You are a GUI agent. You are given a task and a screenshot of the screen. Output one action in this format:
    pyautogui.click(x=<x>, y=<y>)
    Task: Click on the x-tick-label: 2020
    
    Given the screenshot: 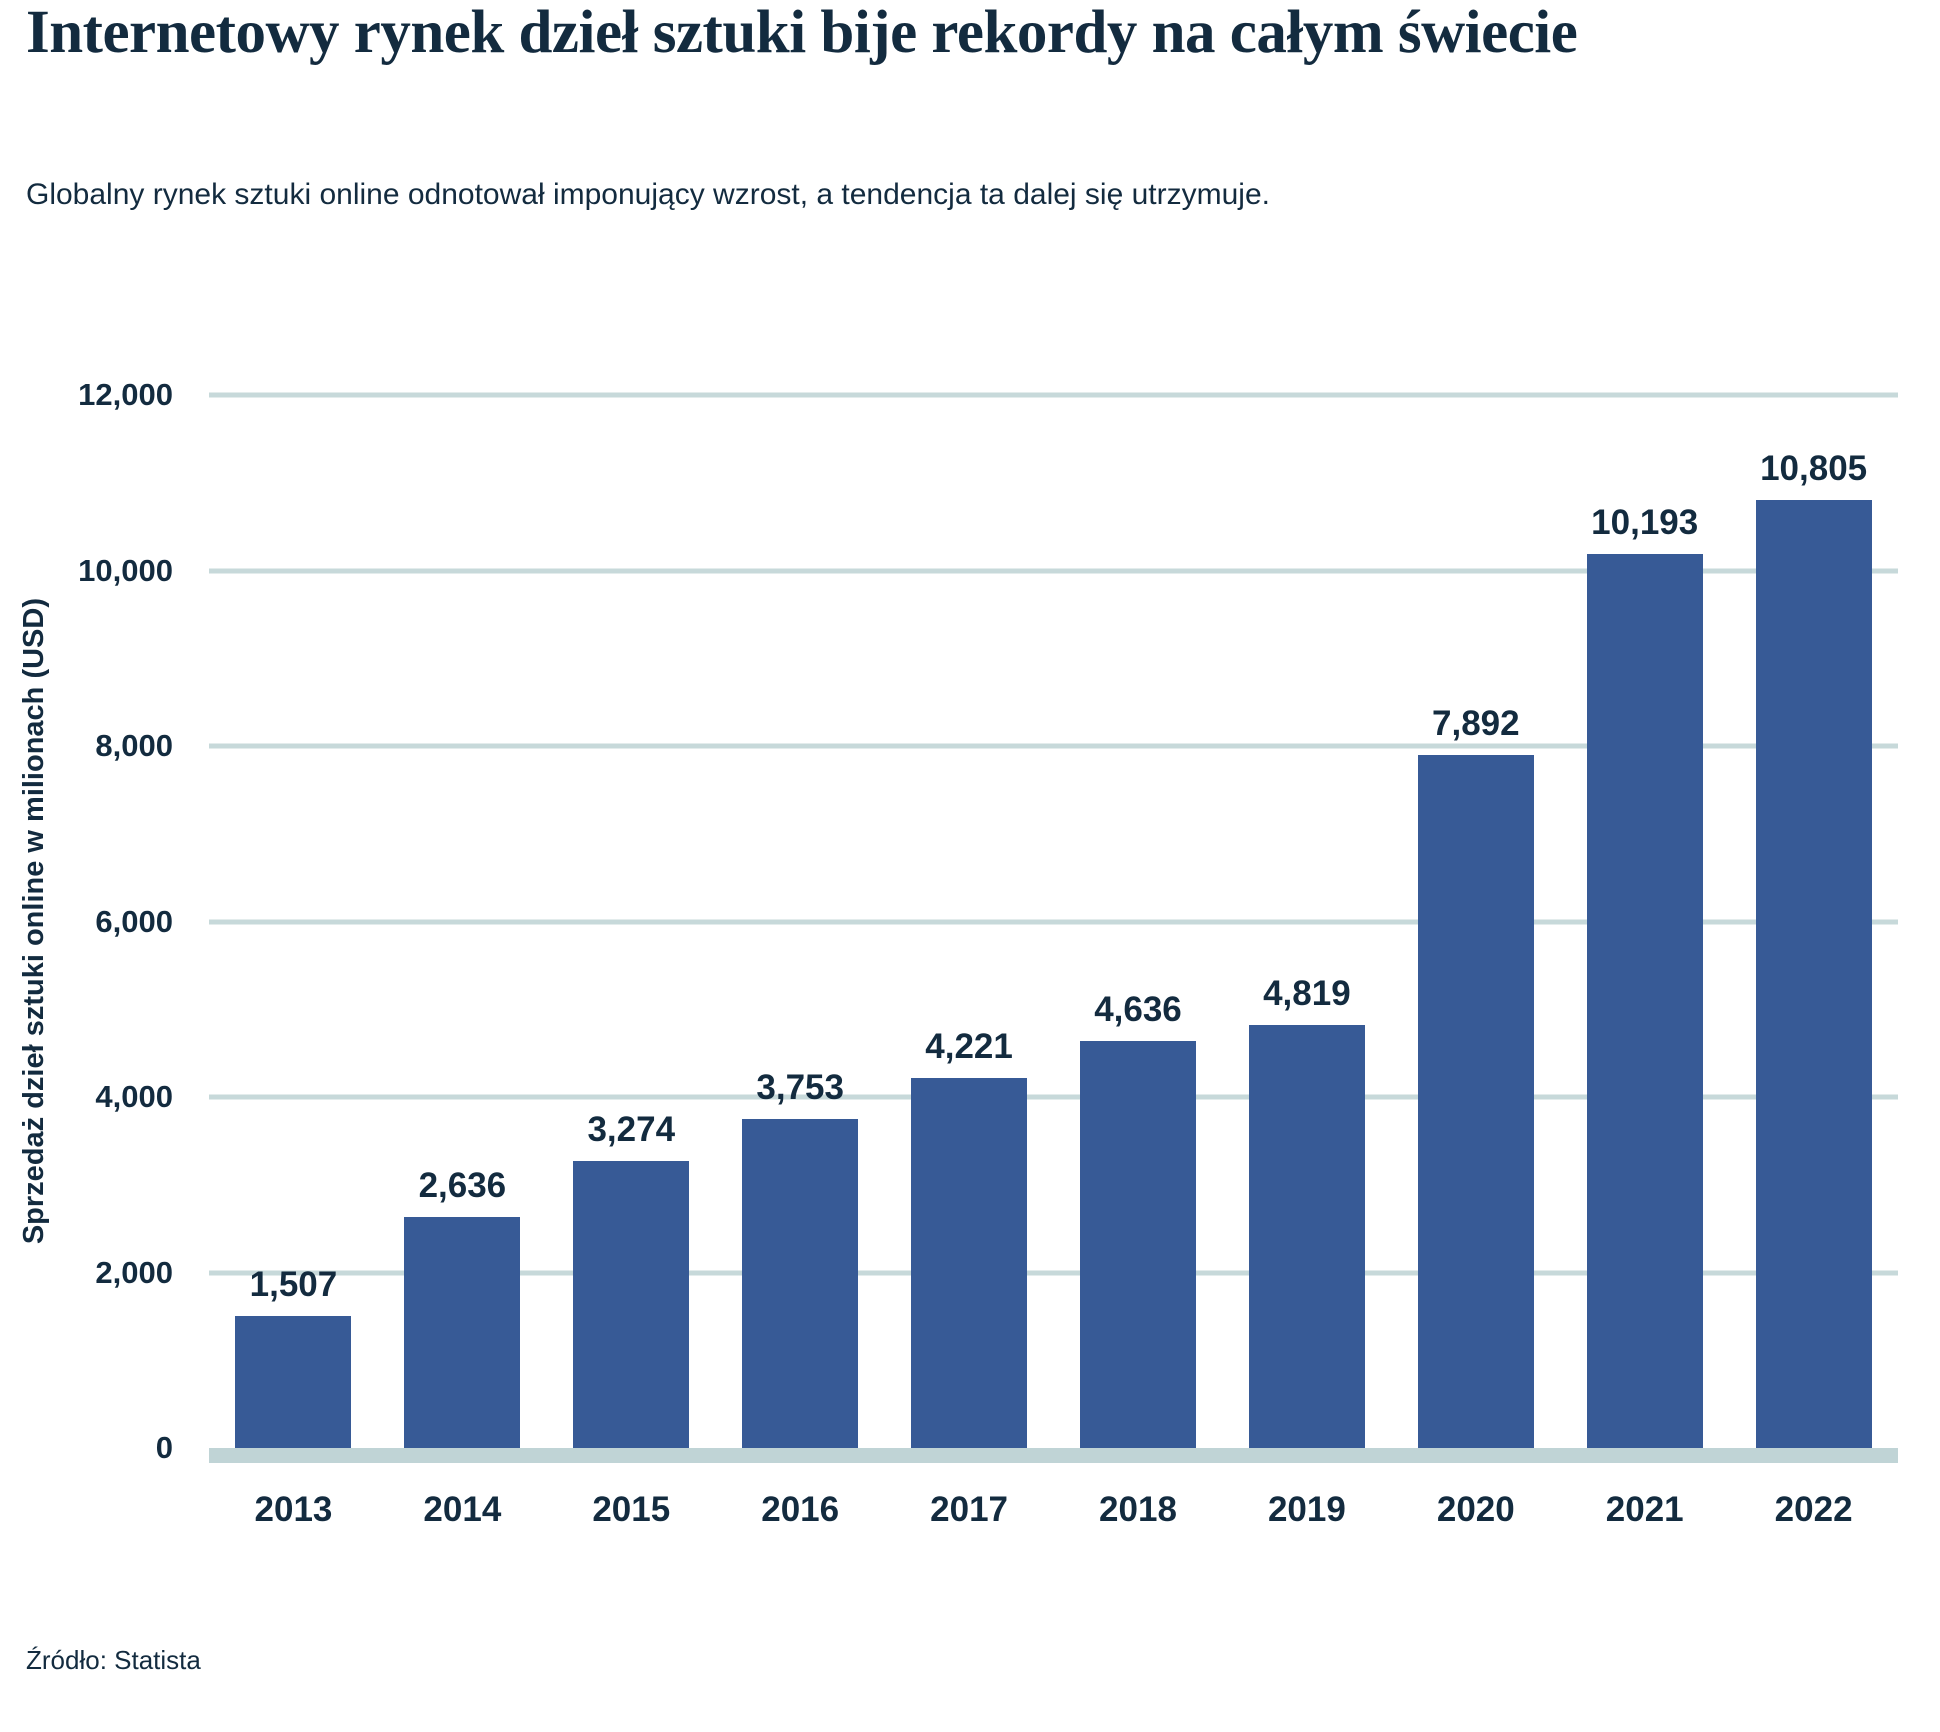 What is the action you would take?
    pyautogui.click(x=1475, y=1509)
    